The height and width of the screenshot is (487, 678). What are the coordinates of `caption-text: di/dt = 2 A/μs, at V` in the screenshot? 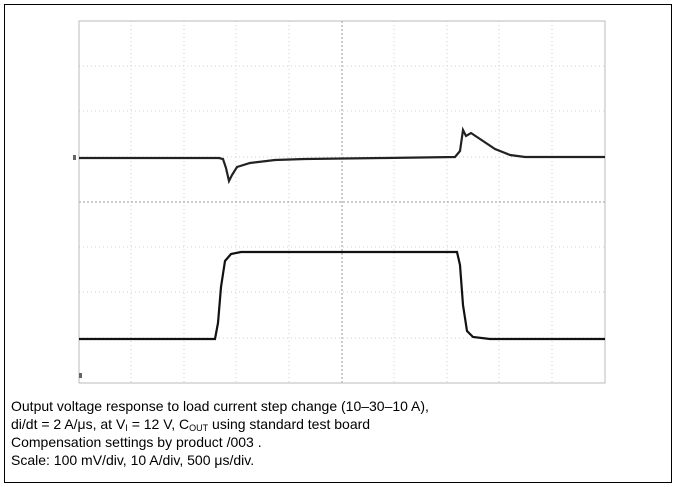 It's located at (68, 424).